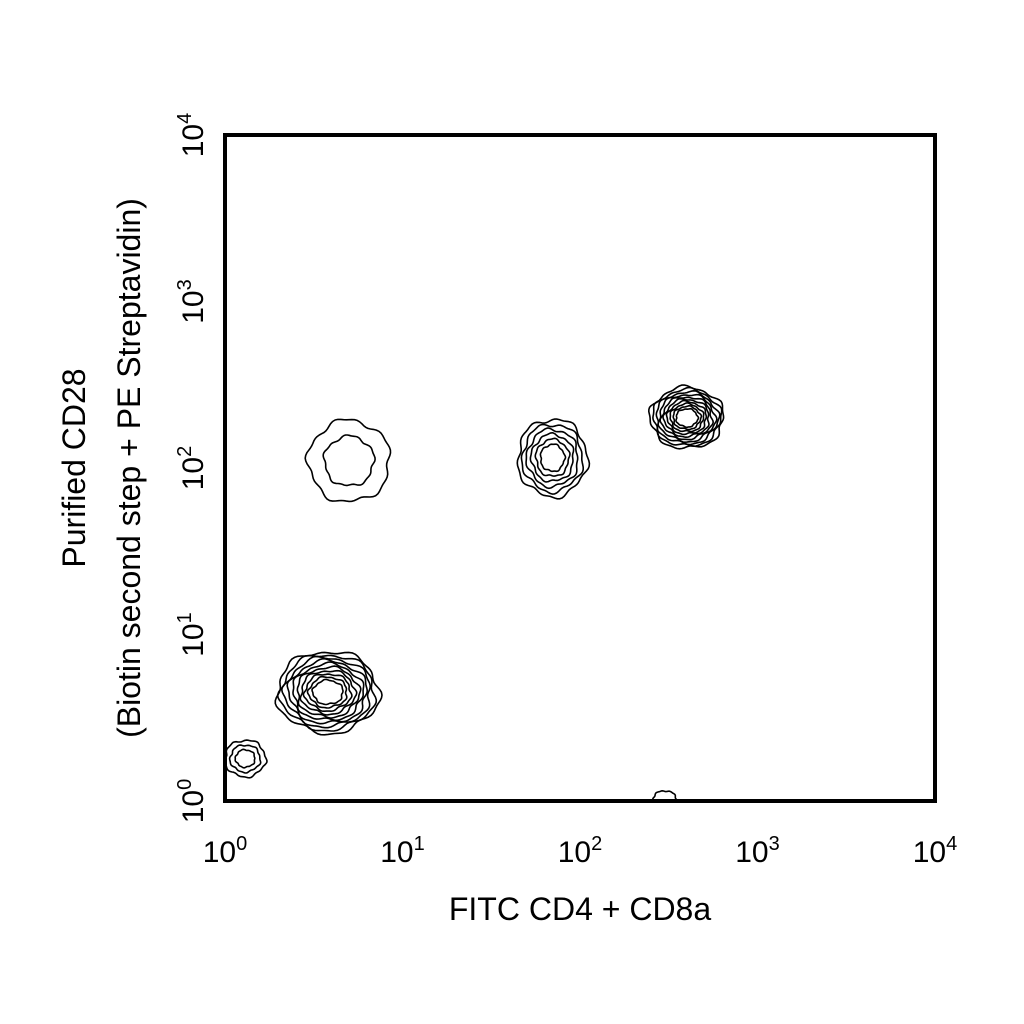  I want to click on x-tick-label-1: 10¹, so click(402, 851).